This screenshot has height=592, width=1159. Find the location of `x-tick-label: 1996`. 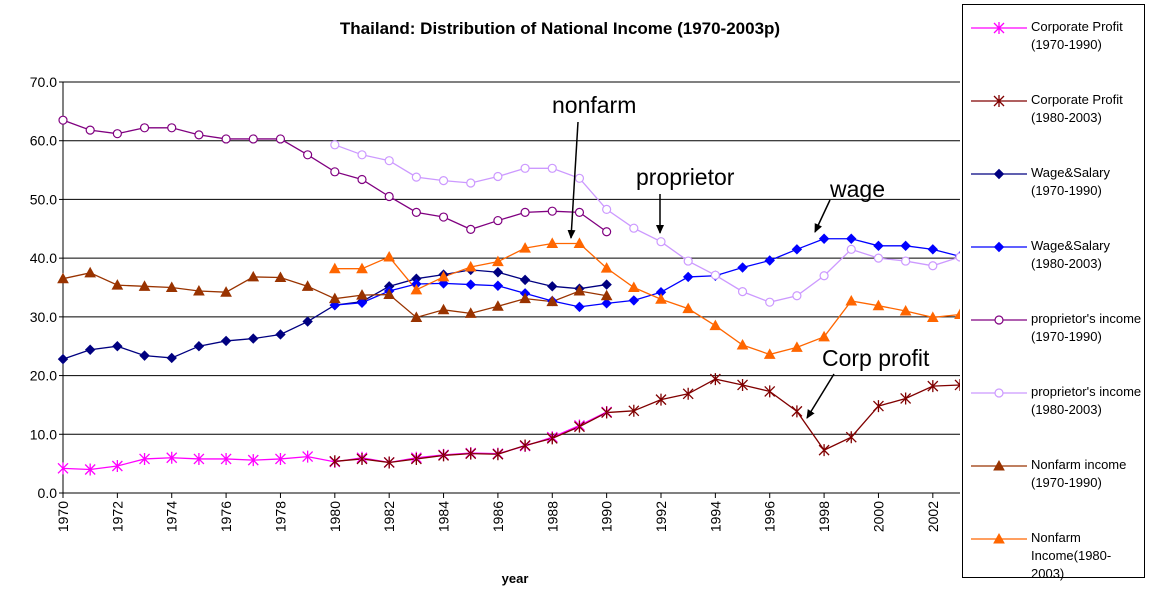

x-tick-label: 1996 is located at coordinates (770, 516).